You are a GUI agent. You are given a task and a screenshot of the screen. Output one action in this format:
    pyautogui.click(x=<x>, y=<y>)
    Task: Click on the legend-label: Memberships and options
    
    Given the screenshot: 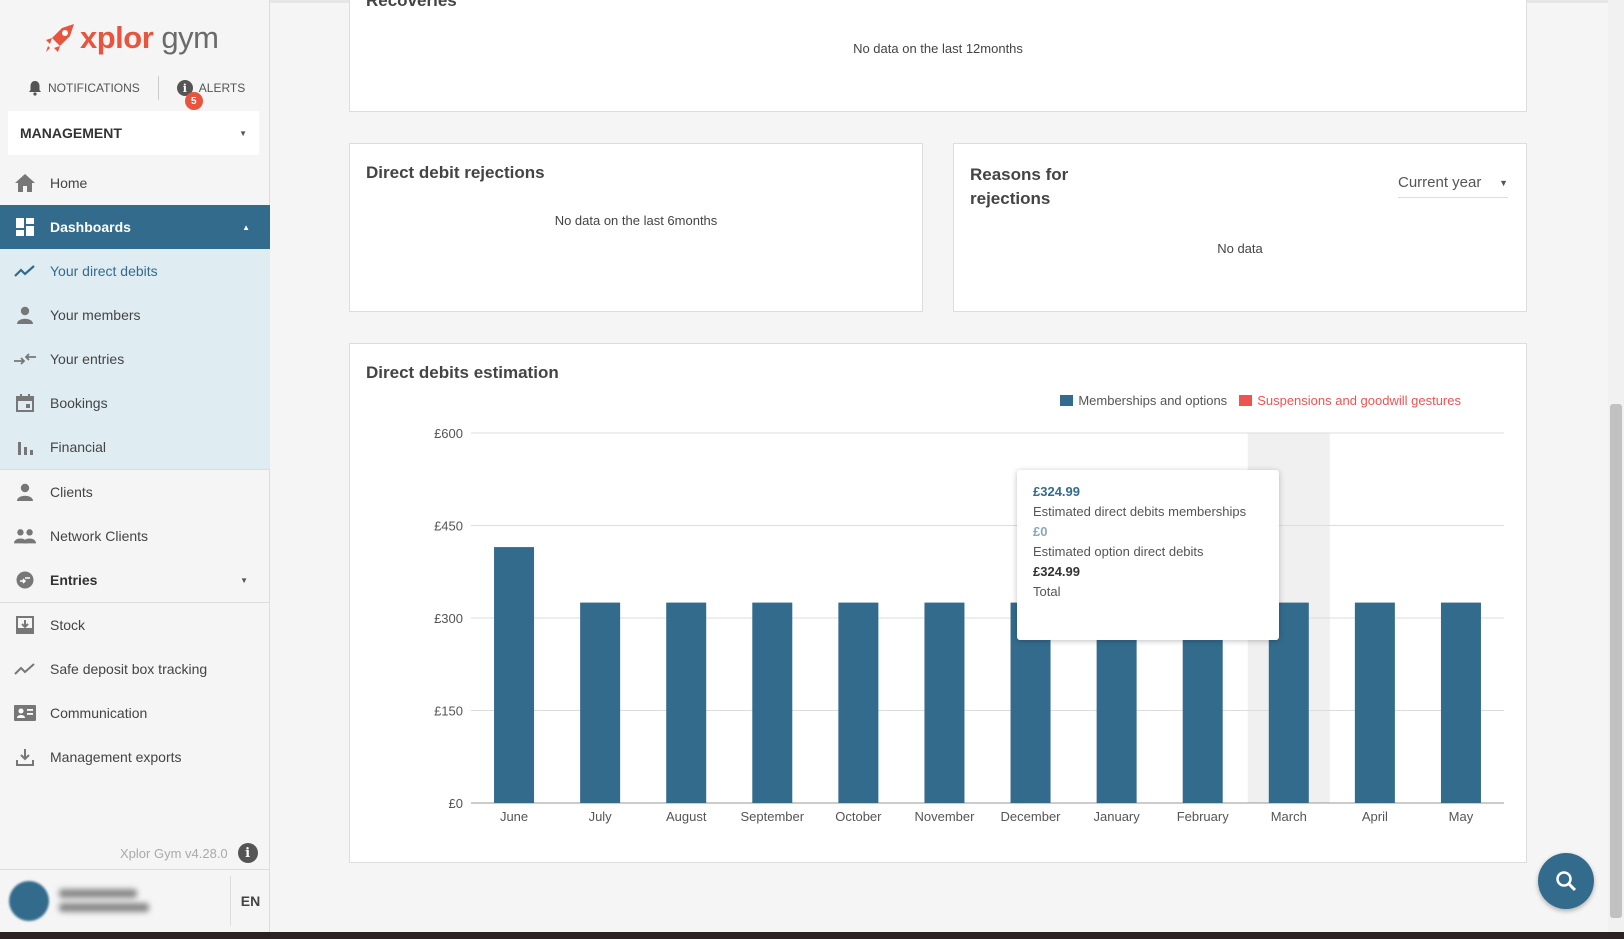 What is the action you would take?
    pyautogui.click(x=1153, y=400)
    